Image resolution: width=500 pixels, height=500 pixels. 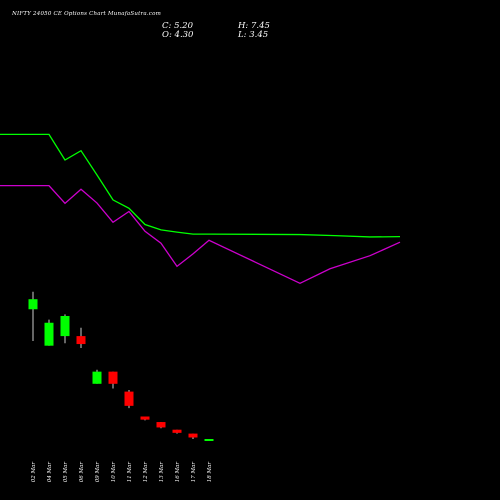 I want to click on high-value: H: 7.45, so click(x=254, y=26).